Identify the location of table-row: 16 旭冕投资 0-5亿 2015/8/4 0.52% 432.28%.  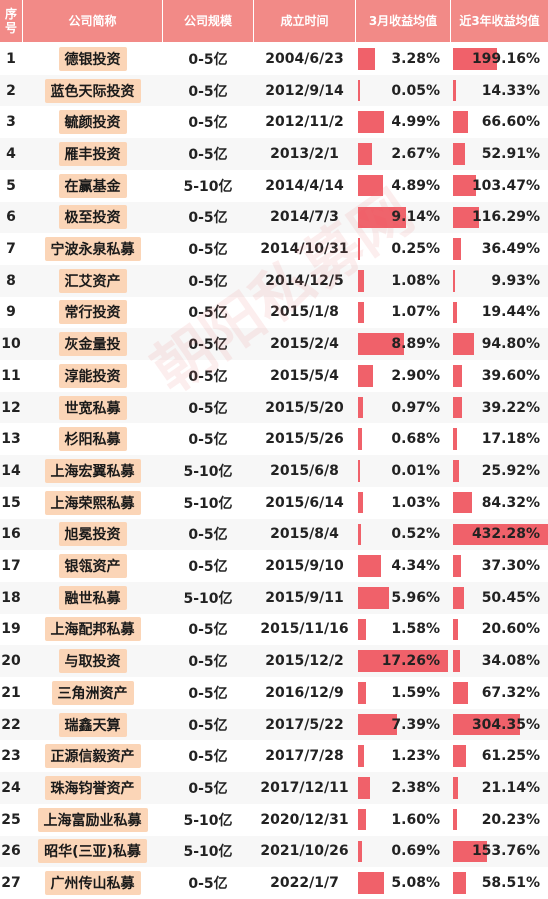
(274, 534).